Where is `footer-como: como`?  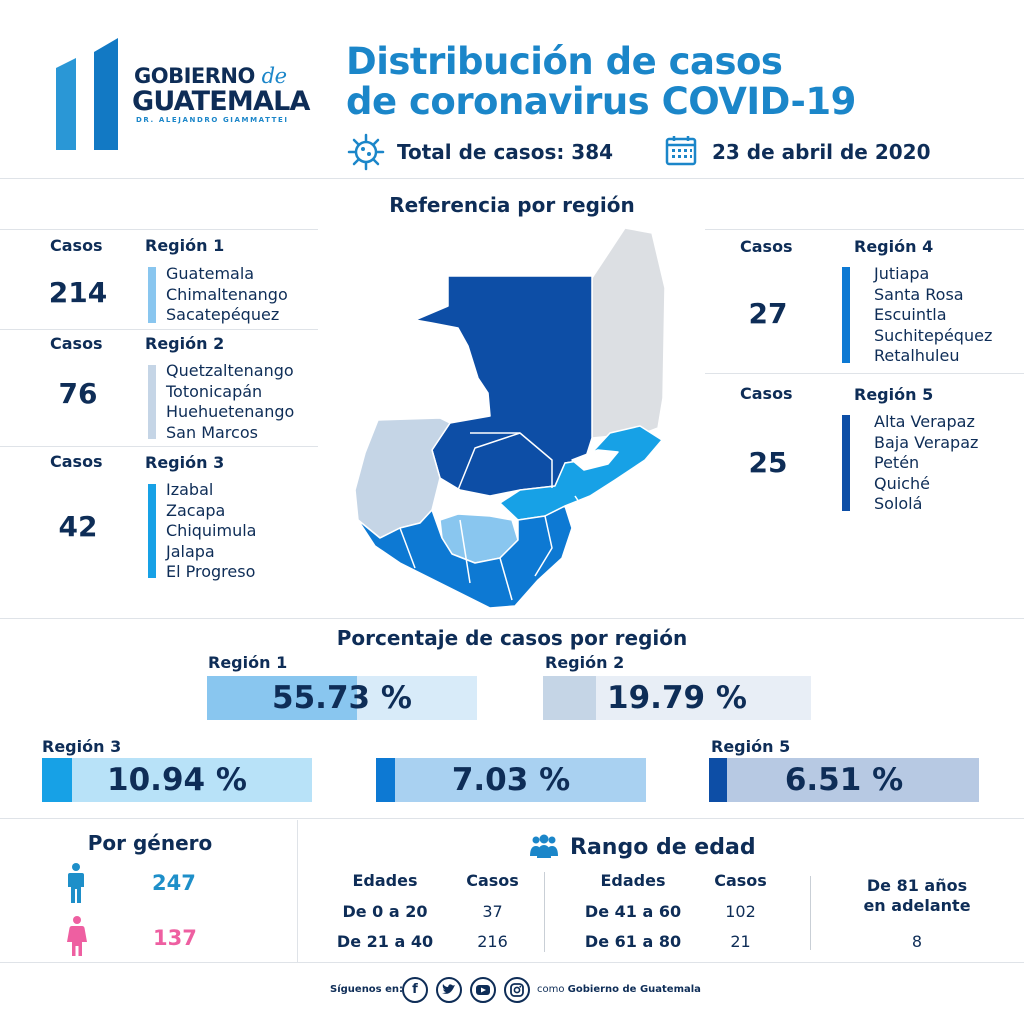 footer-como: como is located at coordinates (551, 989).